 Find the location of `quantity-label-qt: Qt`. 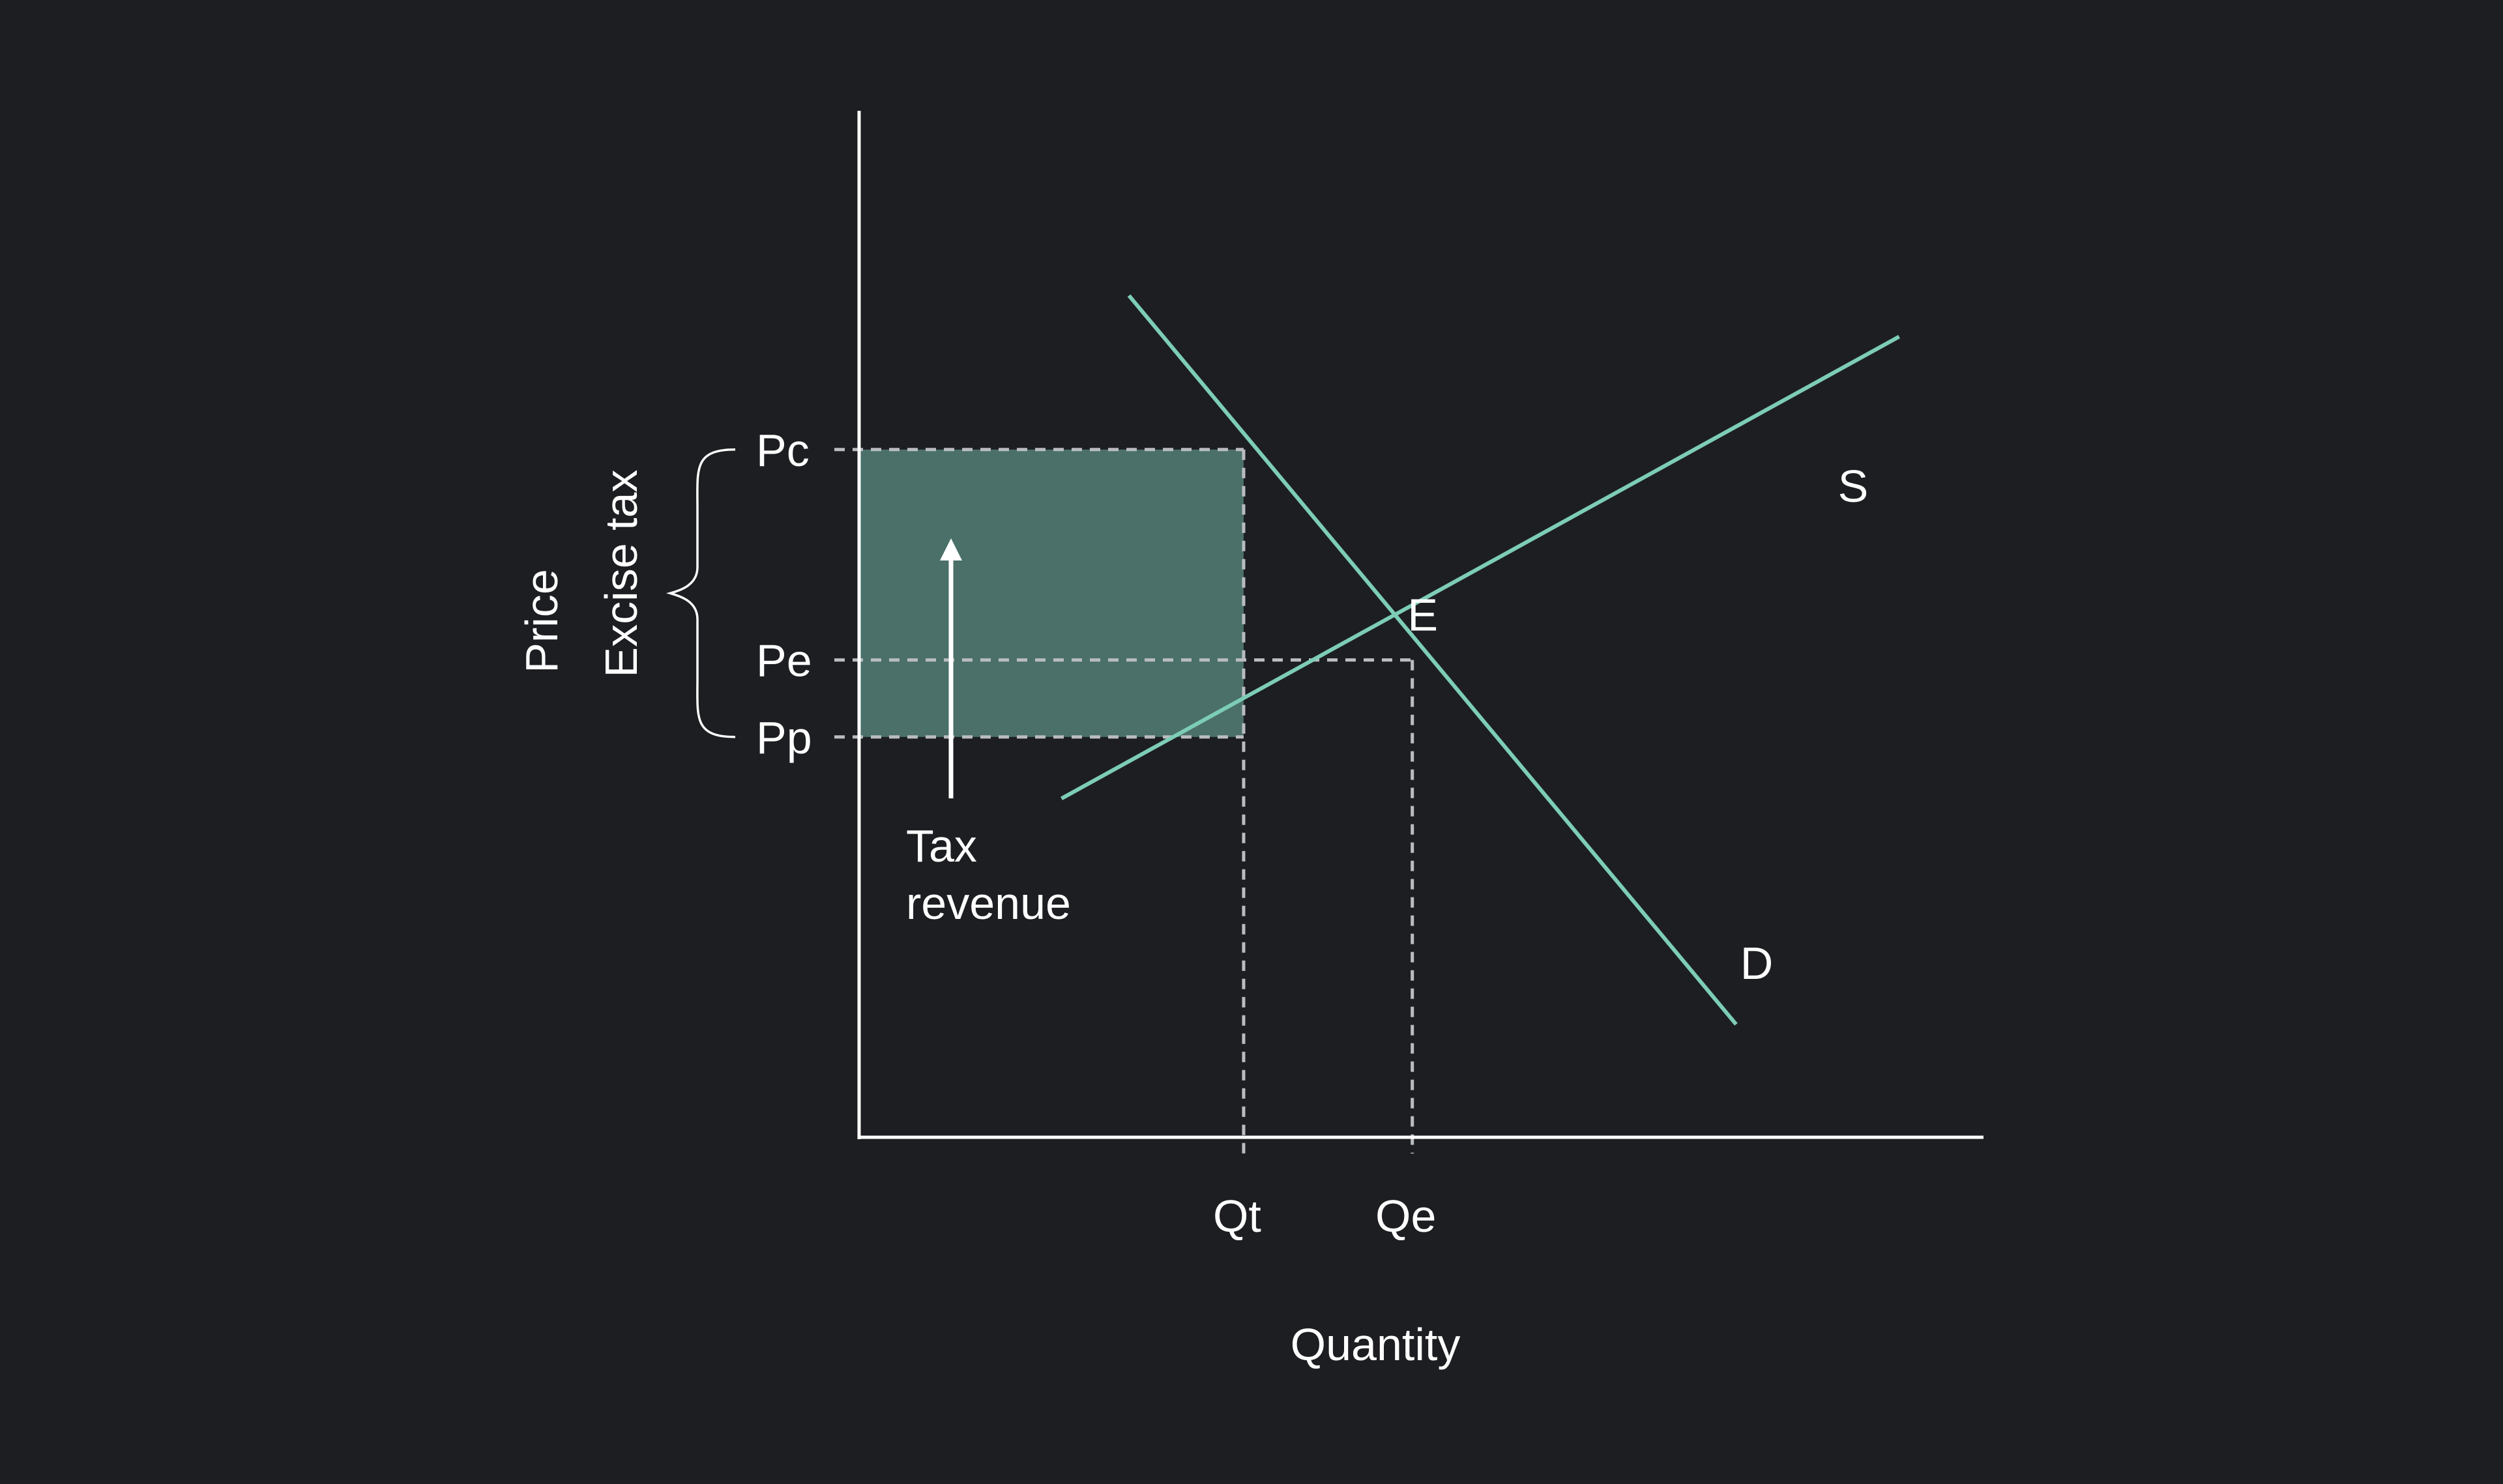

quantity-label-qt: Qt is located at coordinates (1237, 1216).